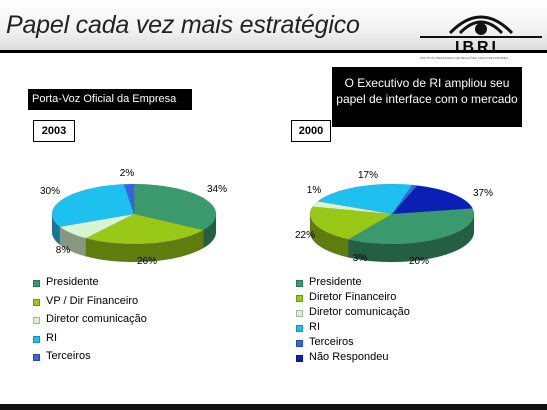 The height and width of the screenshot is (410, 547). I want to click on pie-label-4: 22%, so click(305, 235).